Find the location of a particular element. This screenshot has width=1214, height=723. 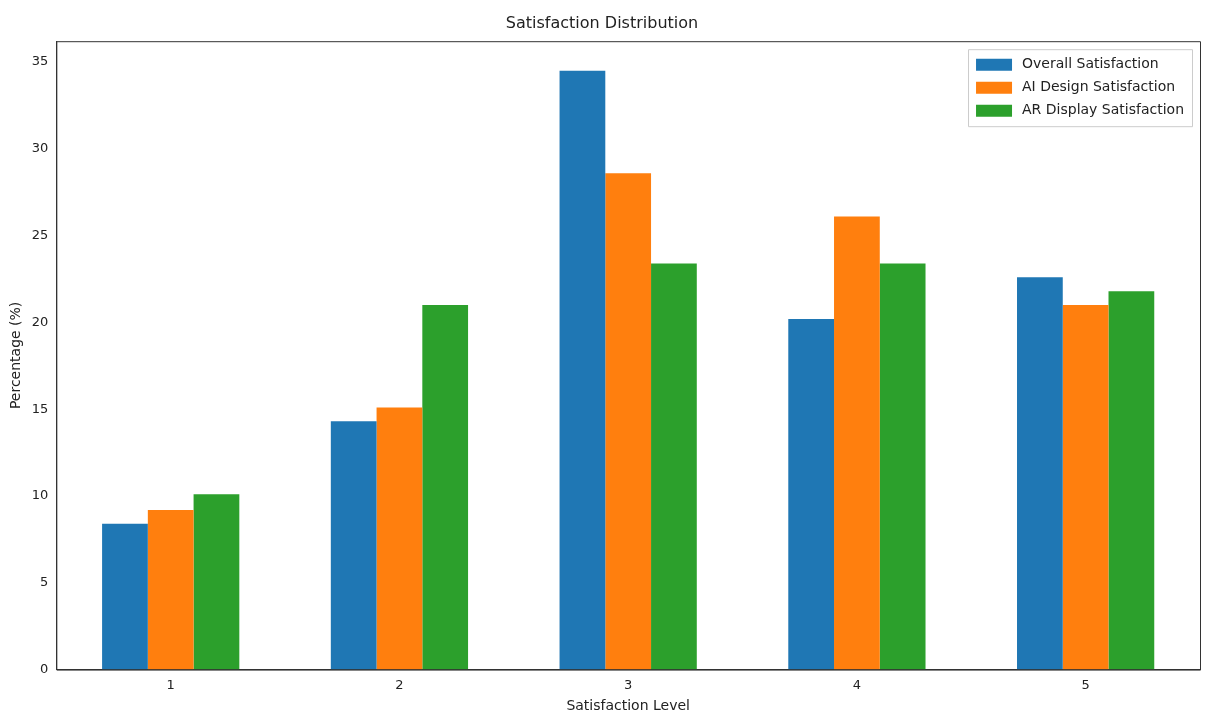

y-tick-label: 35 is located at coordinates (40, 61).